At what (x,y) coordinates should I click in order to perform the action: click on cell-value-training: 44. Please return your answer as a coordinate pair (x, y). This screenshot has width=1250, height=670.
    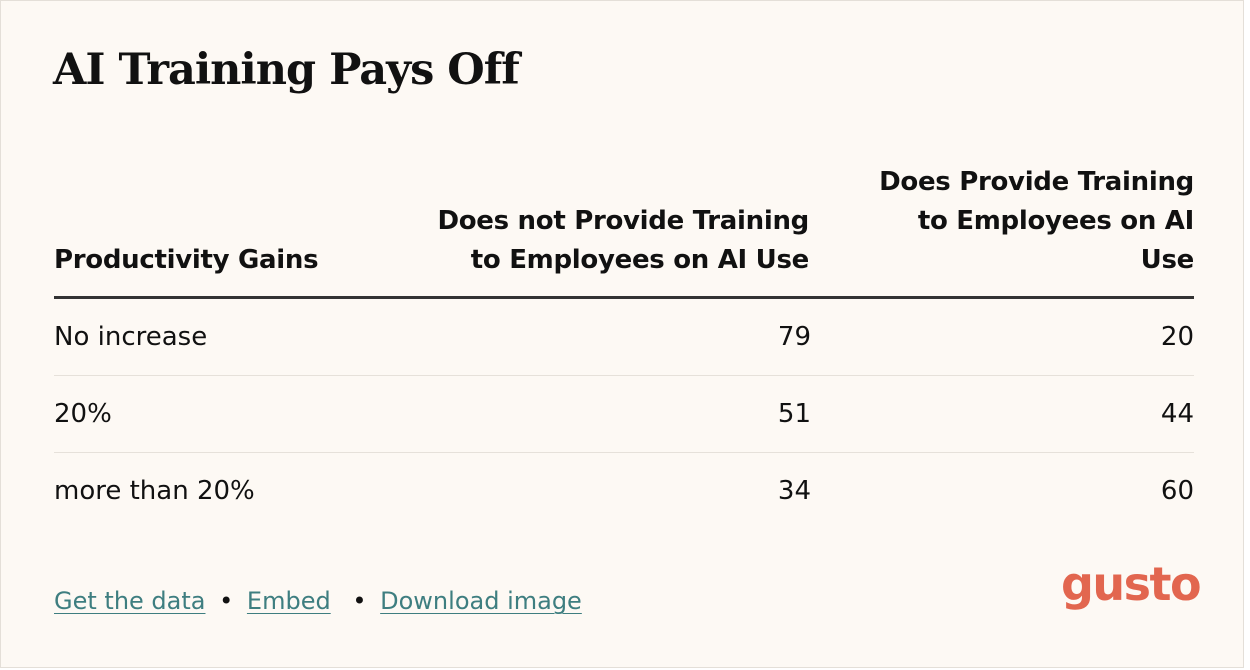
    Looking at the image, I should click on (1002, 414).